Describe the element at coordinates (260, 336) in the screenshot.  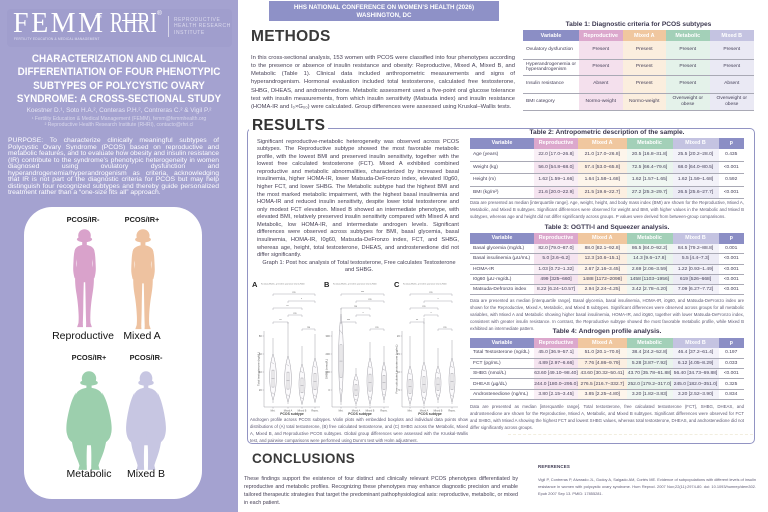
I see `svg-text: 80` at that location.